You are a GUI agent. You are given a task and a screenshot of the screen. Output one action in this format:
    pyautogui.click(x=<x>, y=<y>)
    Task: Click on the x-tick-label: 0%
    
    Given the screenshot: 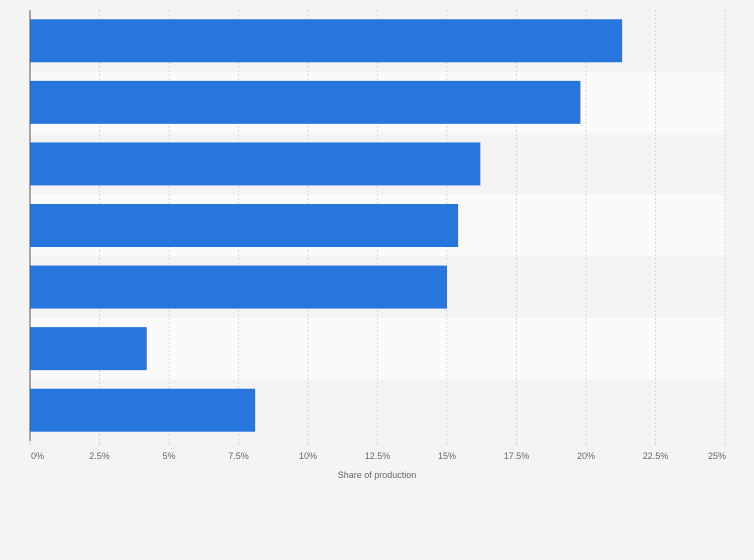 What is the action you would take?
    pyautogui.click(x=37, y=456)
    